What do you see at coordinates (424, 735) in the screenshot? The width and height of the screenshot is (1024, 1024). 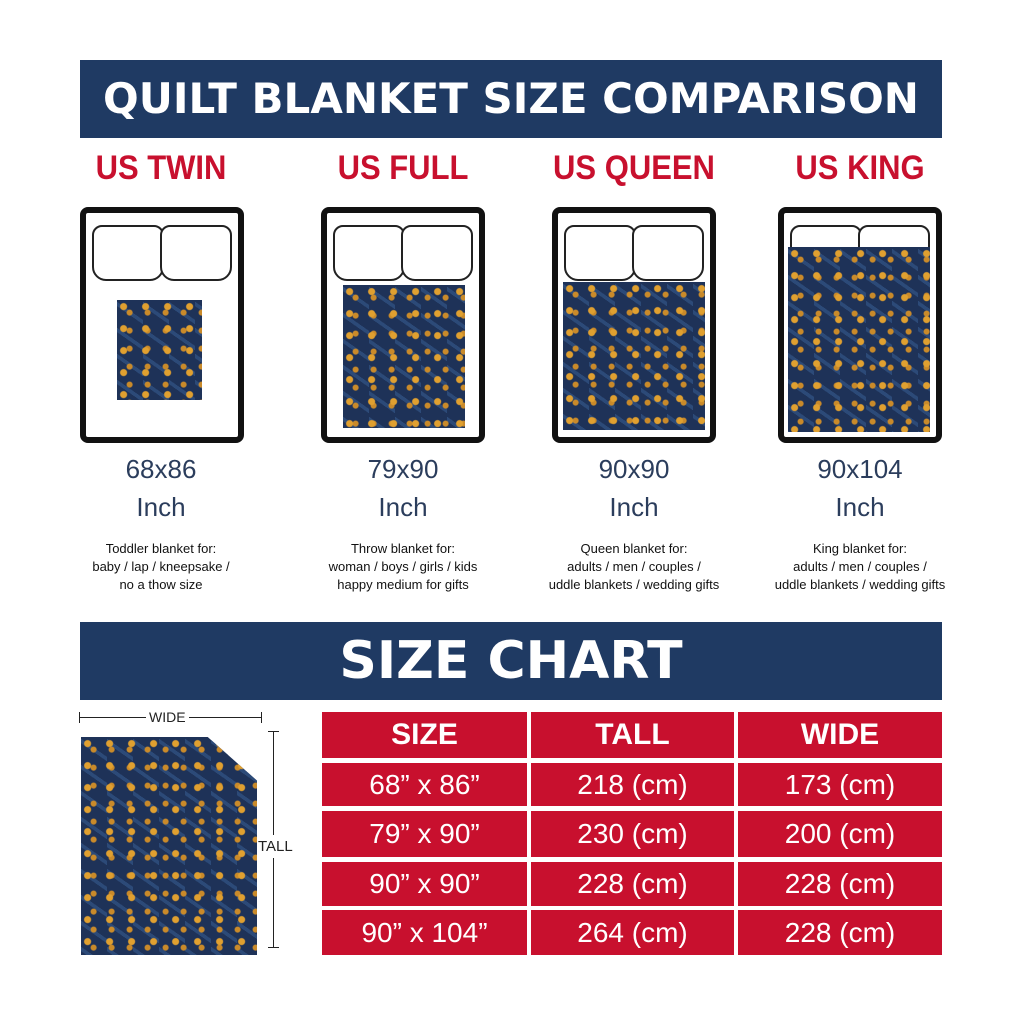 I see `table-header: SIZE` at bounding box center [424, 735].